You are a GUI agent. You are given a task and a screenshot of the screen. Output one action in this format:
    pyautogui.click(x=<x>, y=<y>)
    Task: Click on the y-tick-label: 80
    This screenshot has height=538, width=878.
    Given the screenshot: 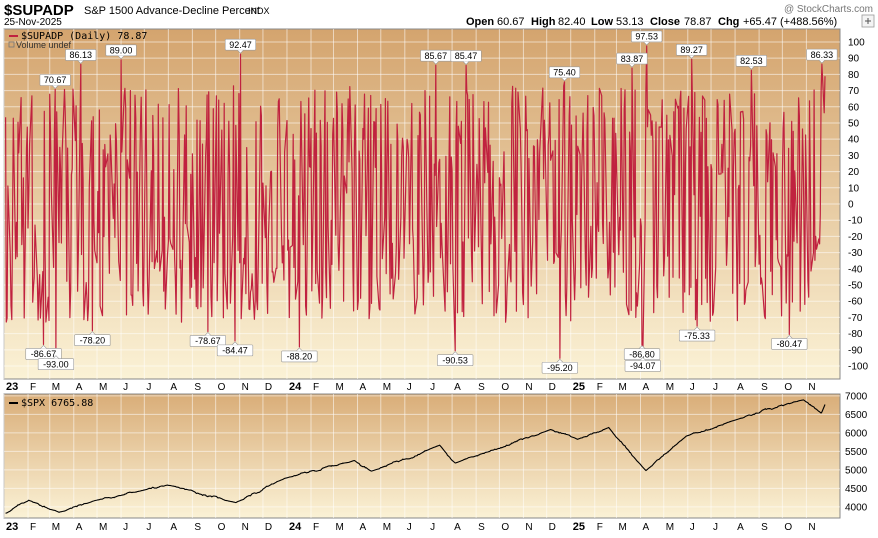 What is the action you would take?
    pyautogui.click(x=854, y=75)
    